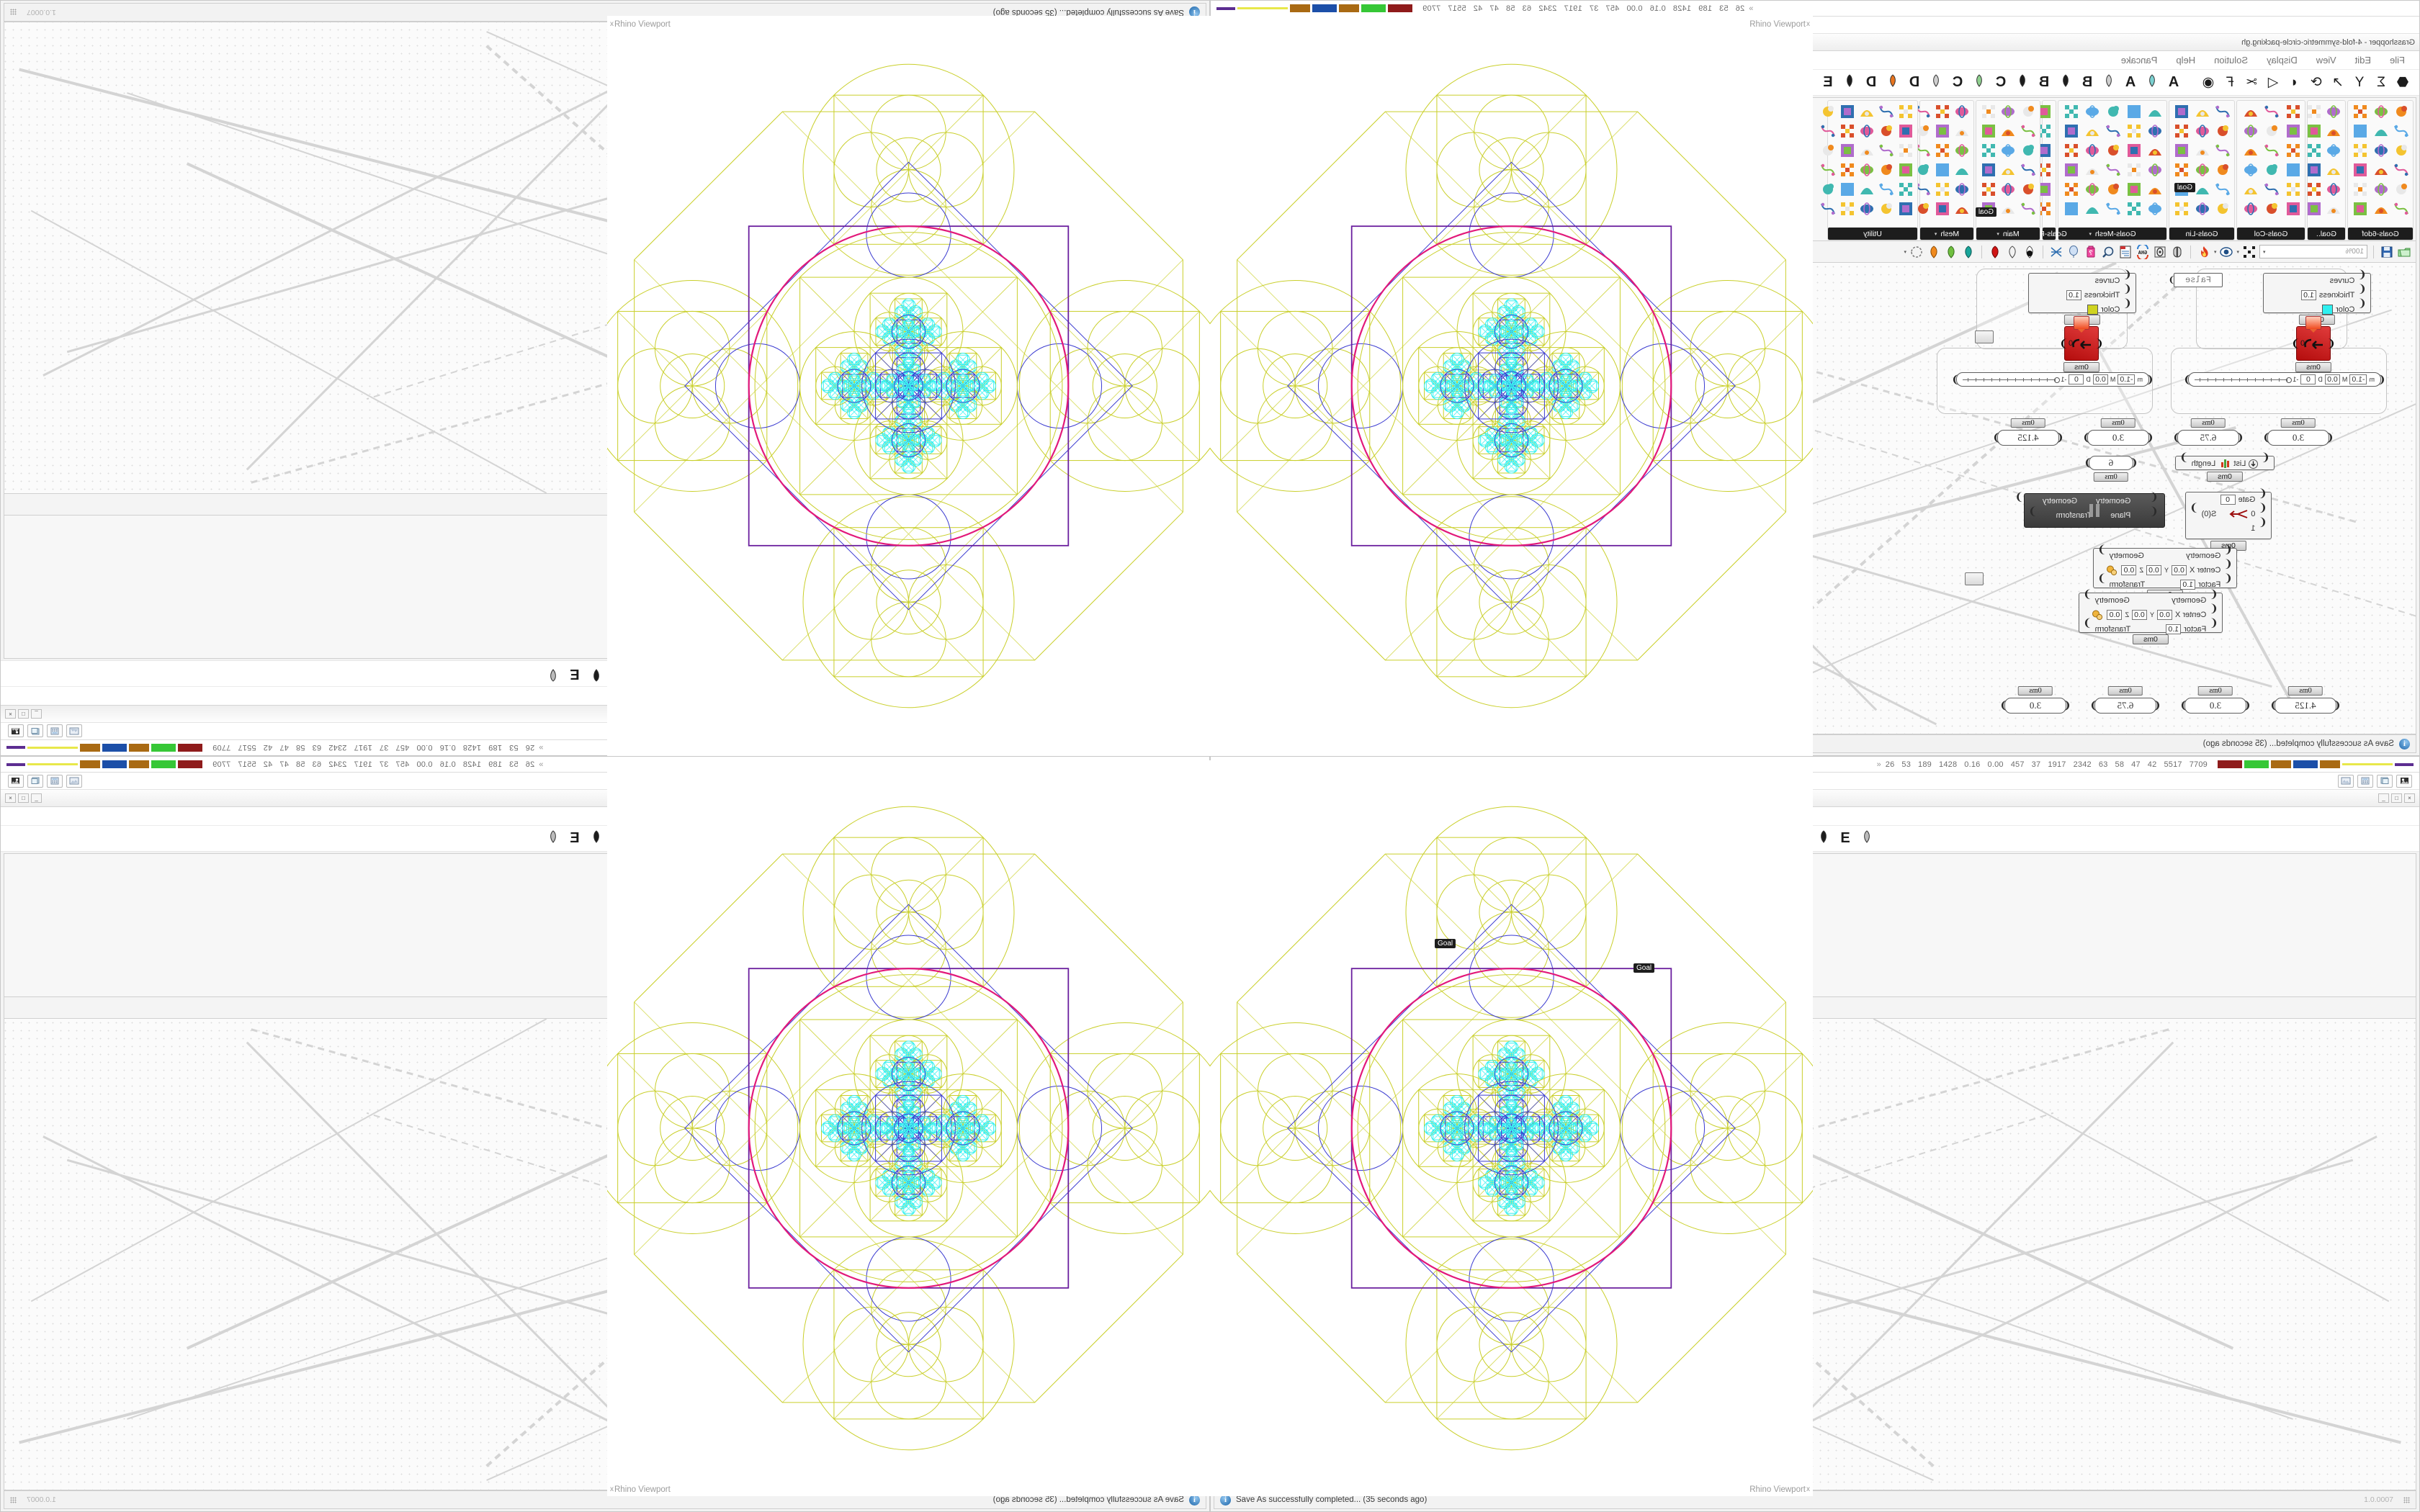 The height and width of the screenshot is (1512, 2420). What do you see at coordinates (2326, 170) in the screenshot?
I see `ribbon-group-goal-: Goal..` at bounding box center [2326, 170].